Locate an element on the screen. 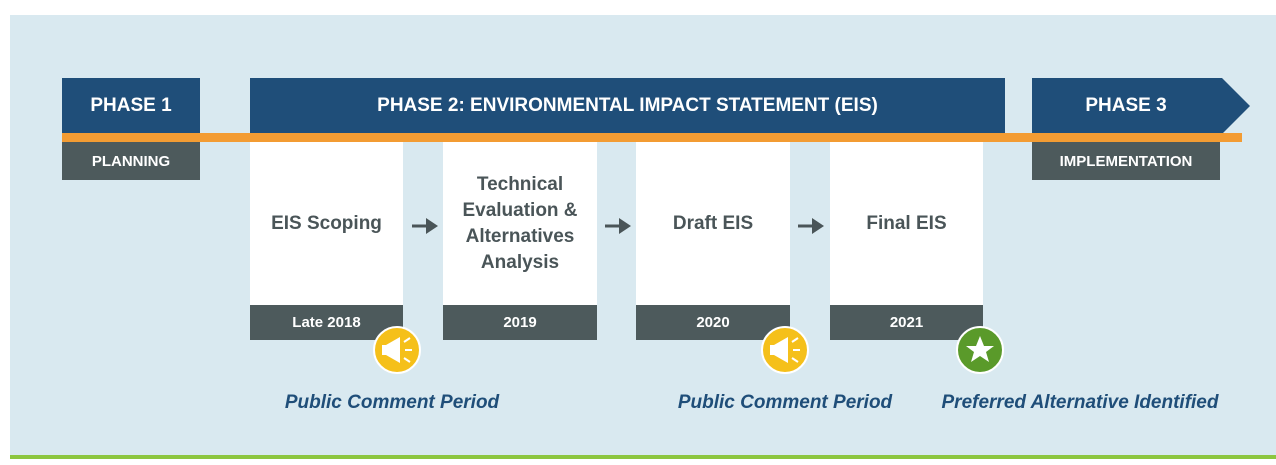 This screenshot has width=1276, height=465. step-date: 2020 is located at coordinates (713, 322).